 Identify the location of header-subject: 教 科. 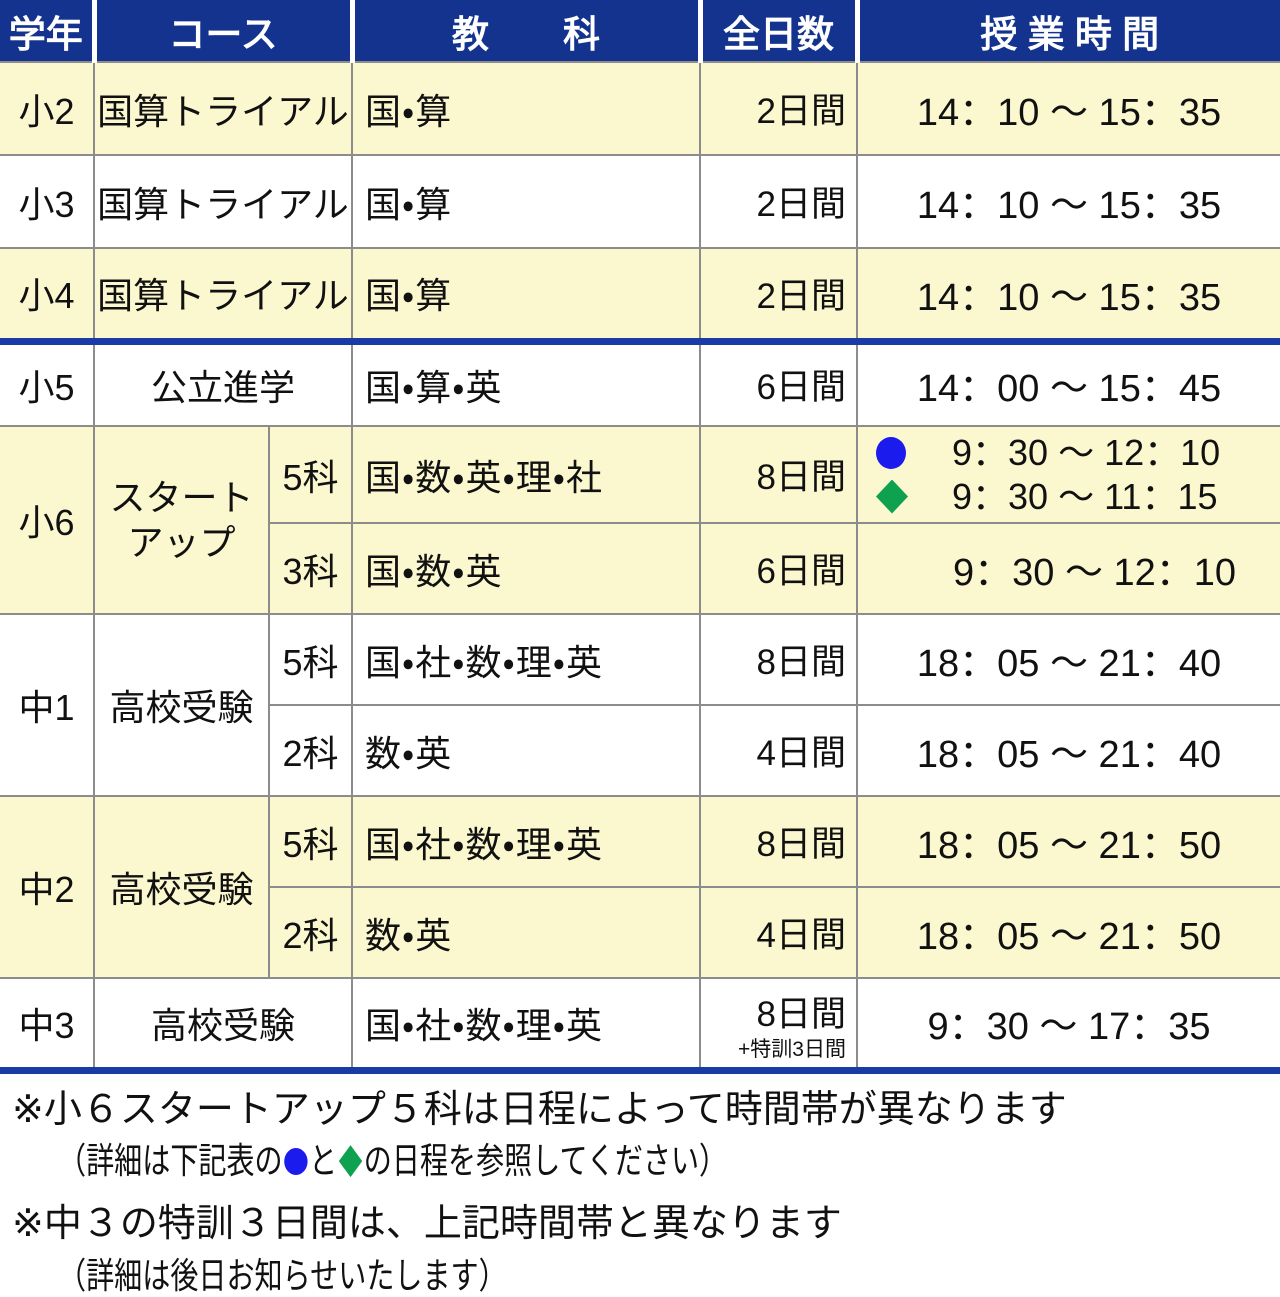
(526, 31).